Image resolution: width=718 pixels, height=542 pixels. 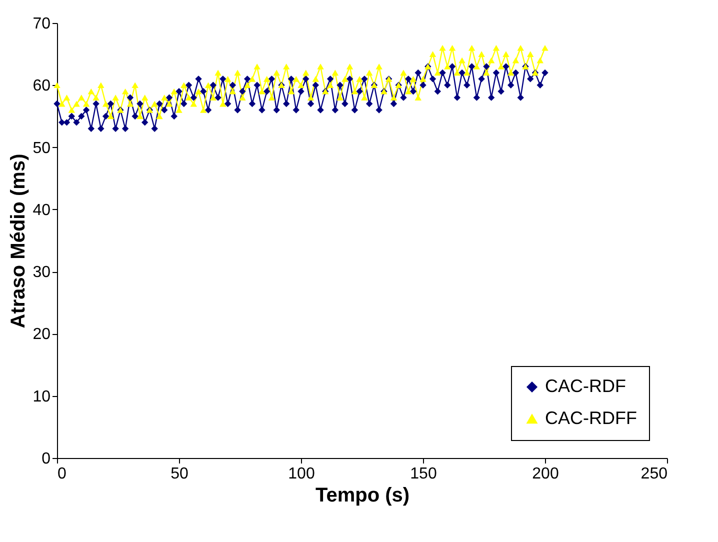 I want to click on y-axis-title: Atraso Médio (ms), so click(x=19, y=241).